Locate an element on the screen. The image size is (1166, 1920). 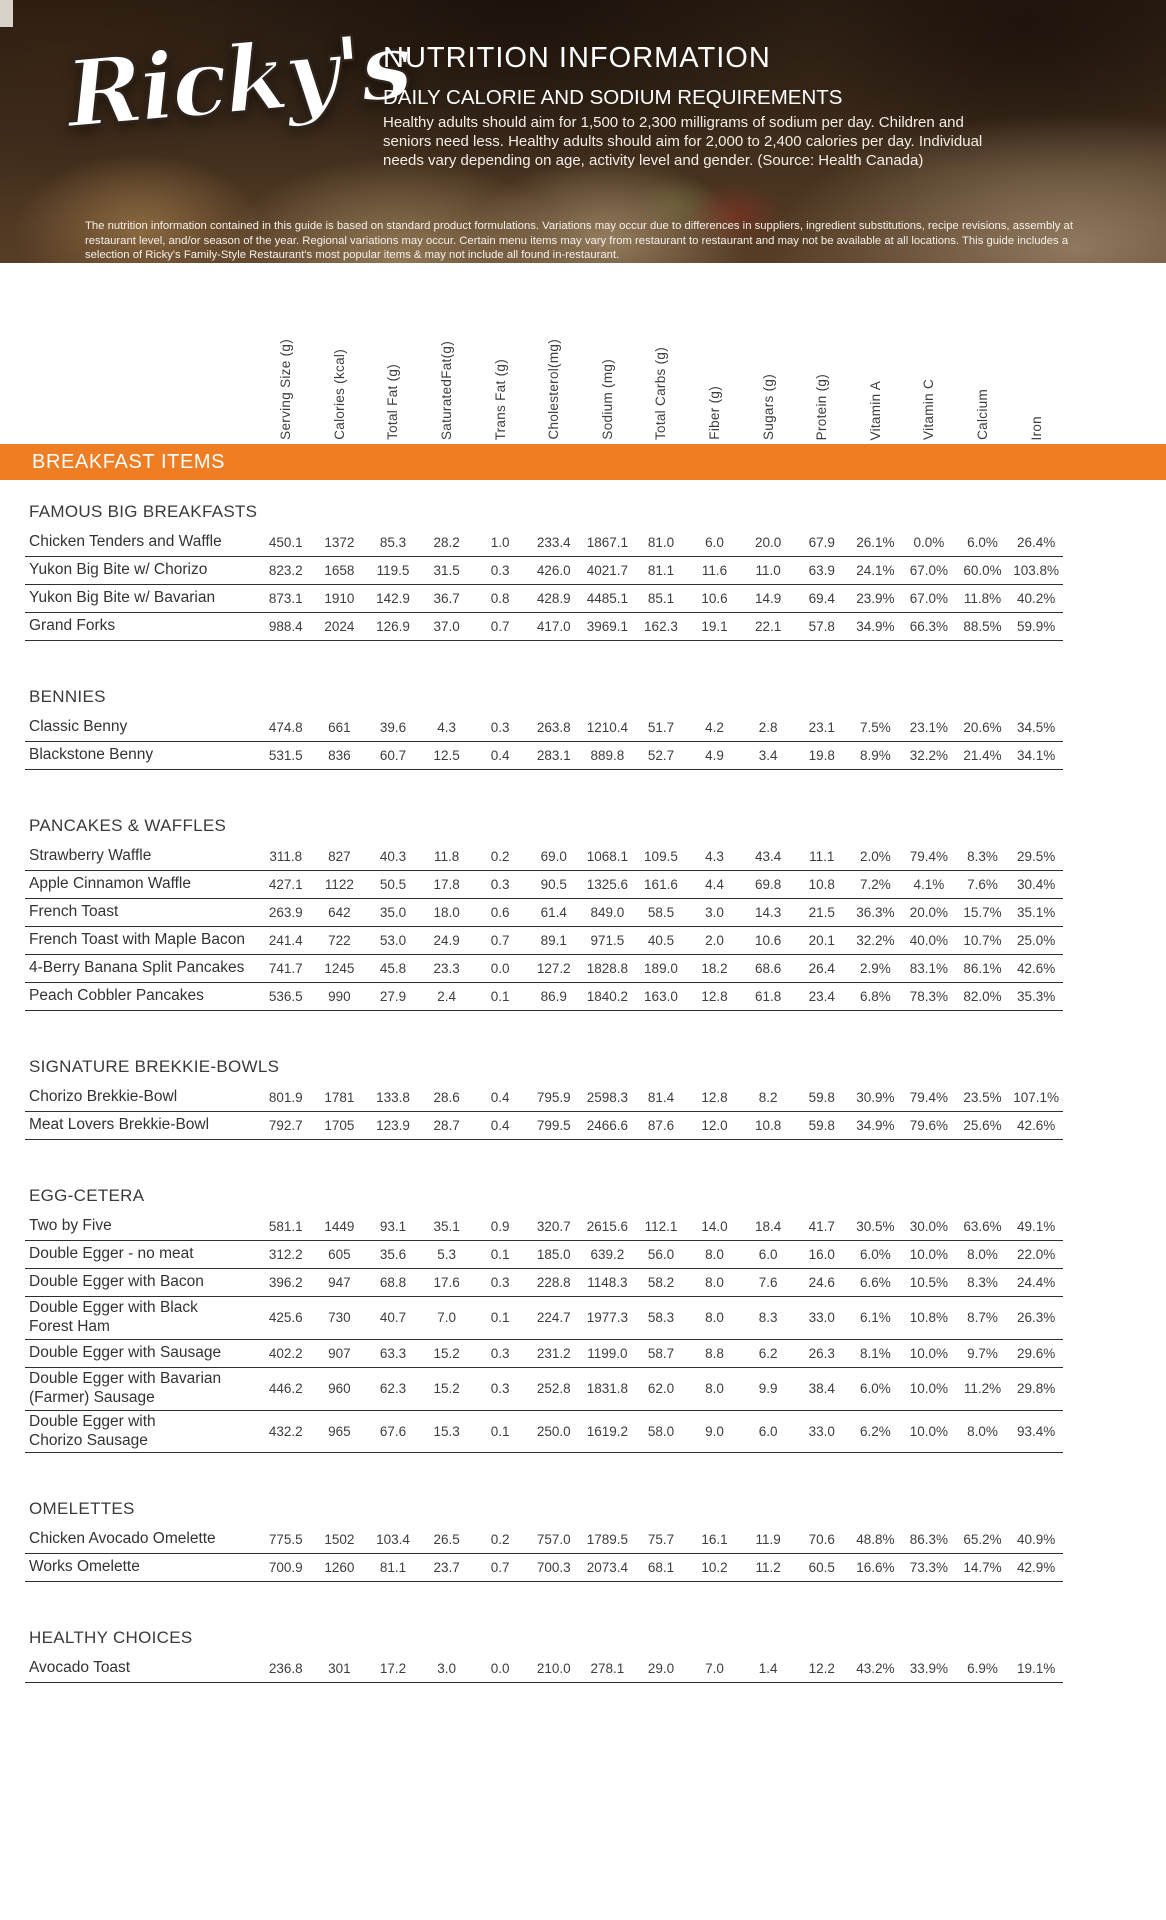
nutrition-value: 107.1% is located at coordinates (1036, 1097).